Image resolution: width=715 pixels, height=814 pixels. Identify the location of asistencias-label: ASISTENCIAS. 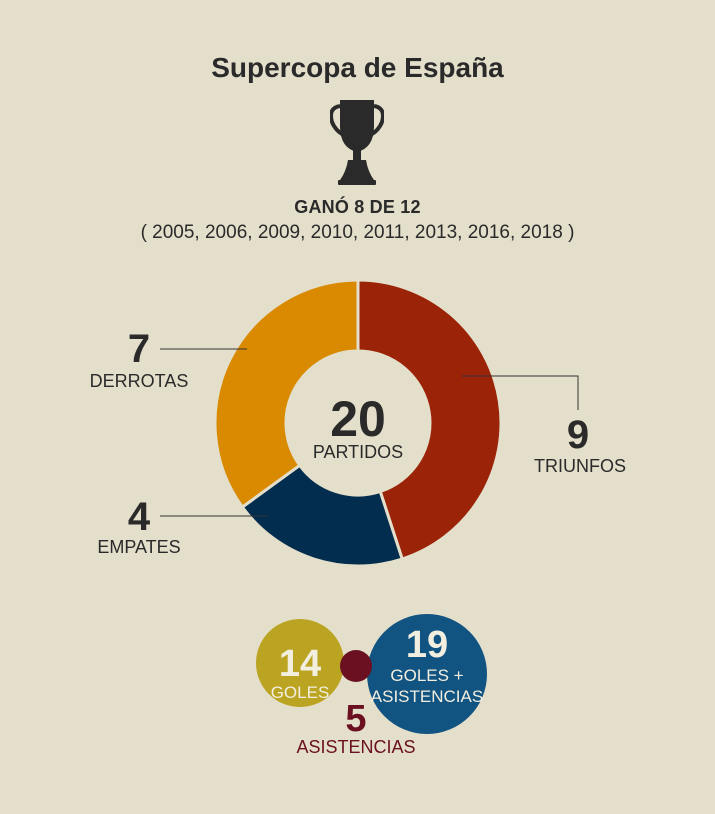
(355, 747).